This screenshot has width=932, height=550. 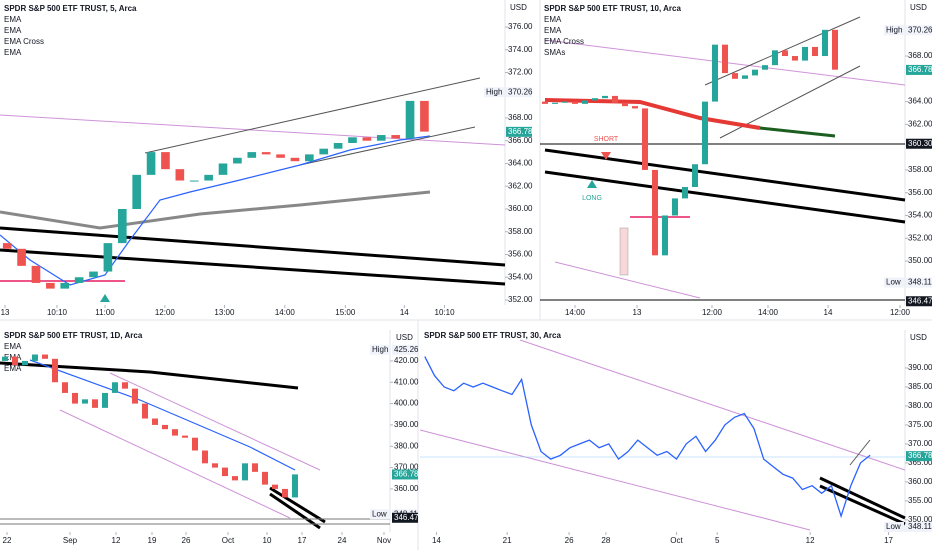 I want to click on x-tick-label: 12, so click(x=810, y=540).